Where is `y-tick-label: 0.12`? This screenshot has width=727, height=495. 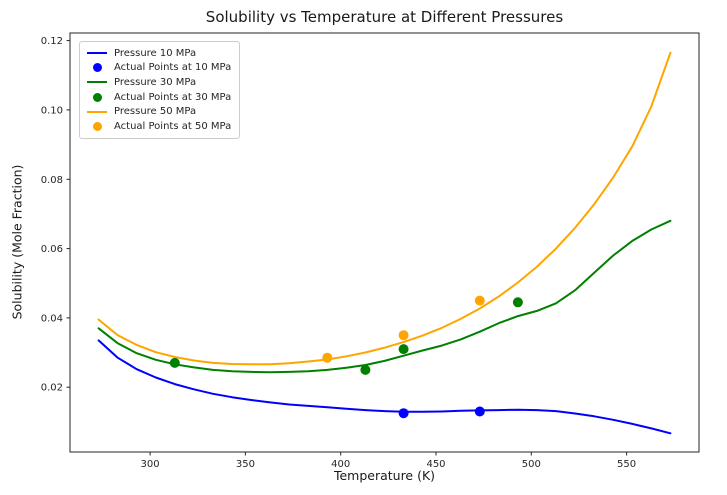 y-tick-label: 0.12 is located at coordinates (52, 41).